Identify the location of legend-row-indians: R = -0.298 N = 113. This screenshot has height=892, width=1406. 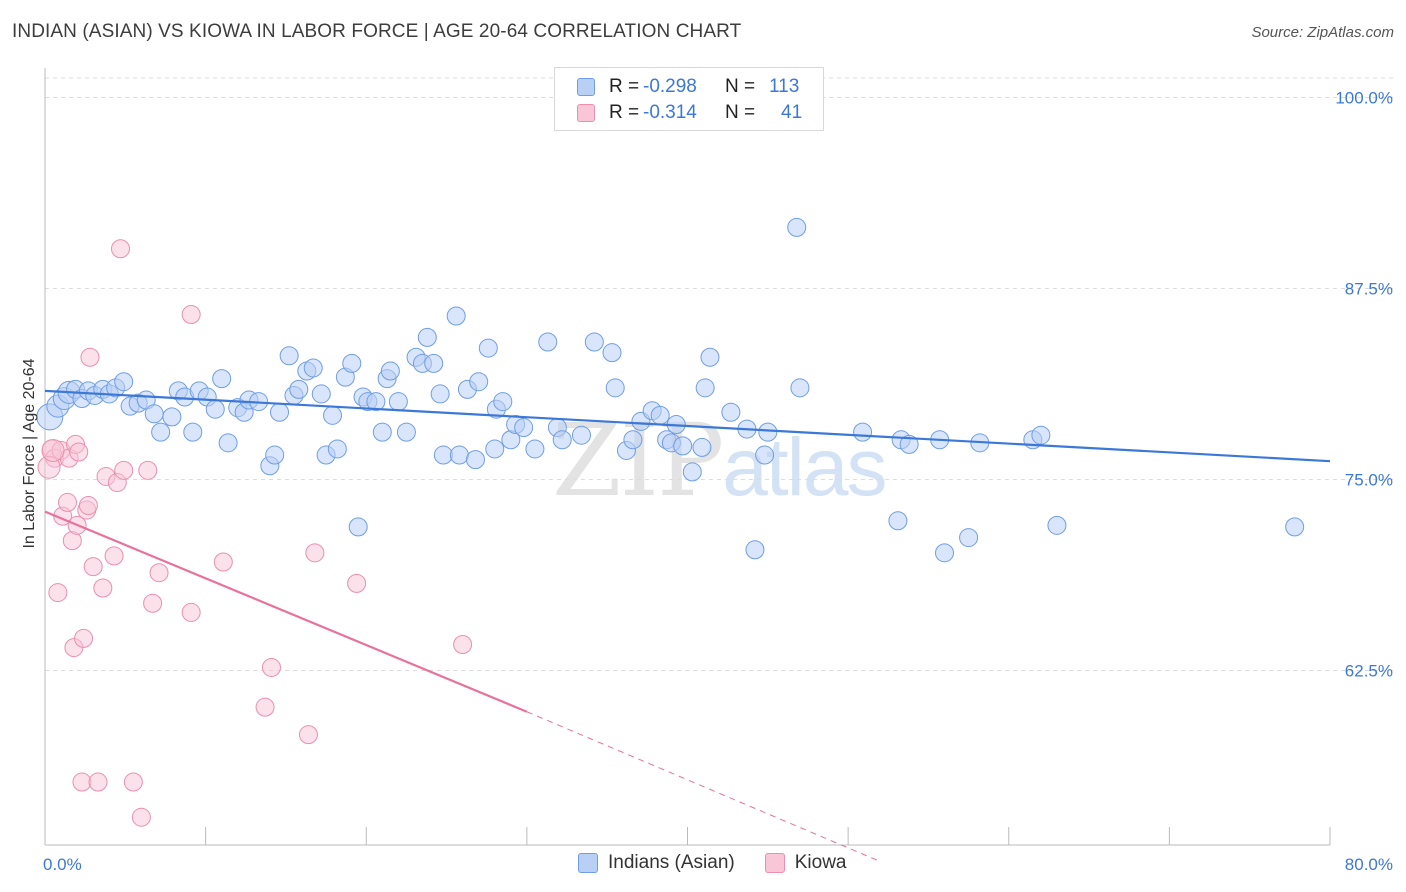
(693, 87).